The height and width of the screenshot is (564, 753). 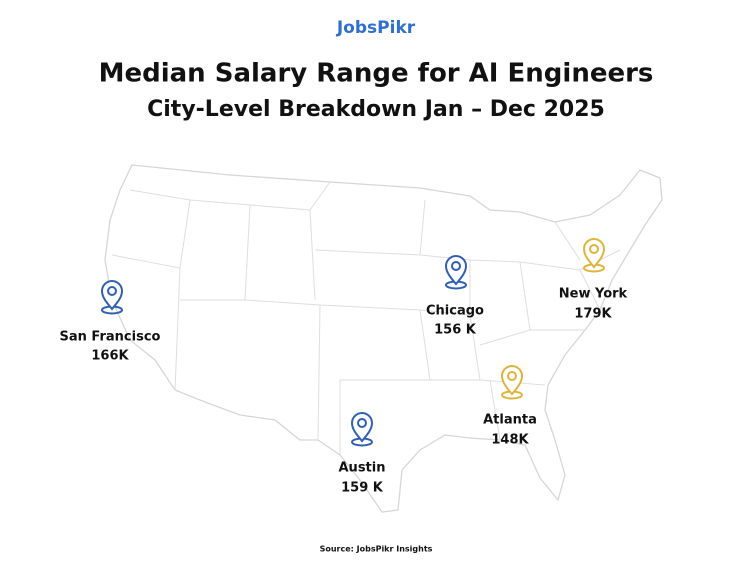 What do you see at coordinates (376, 28) in the screenshot?
I see `logo: JobsPikr` at bounding box center [376, 28].